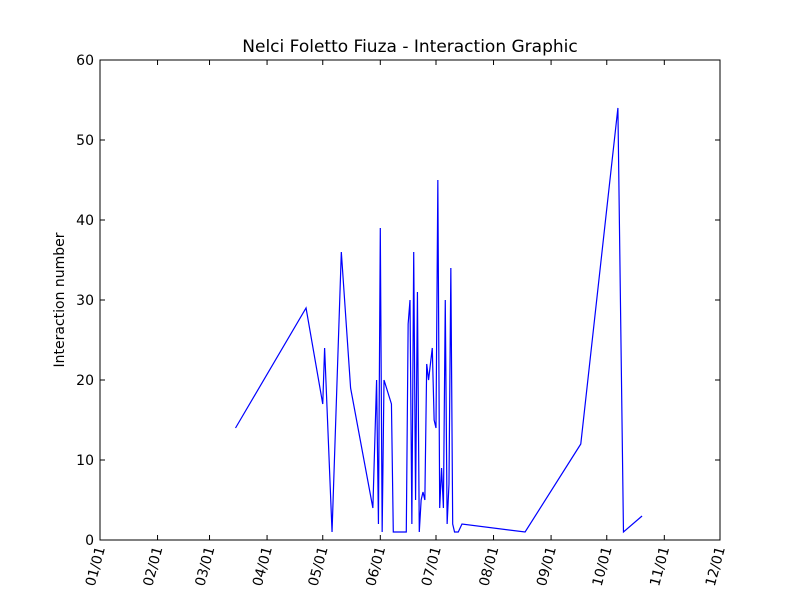  What do you see at coordinates (263, 566) in the screenshot?
I see `x-tick-label: 04/01` at bounding box center [263, 566].